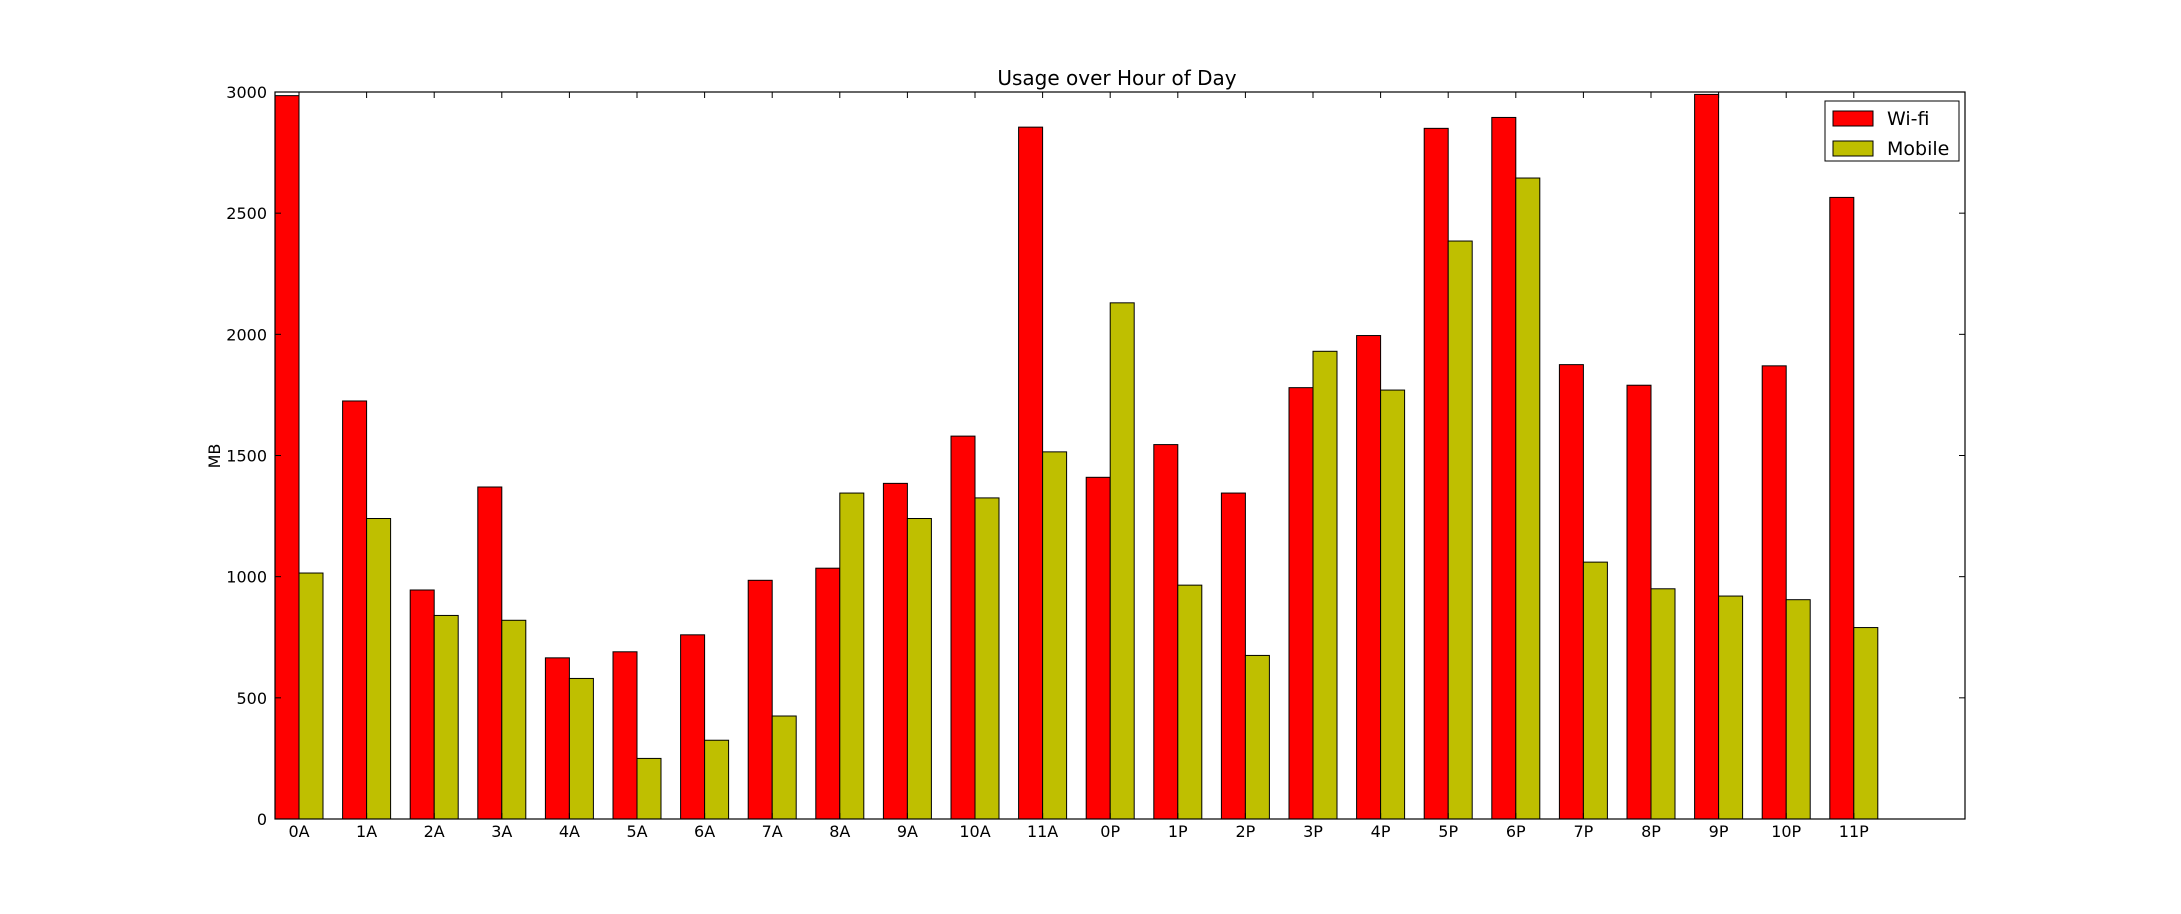 This screenshot has width=2181, height=914. What do you see at coordinates (311, 696) in the screenshot?
I see `bar-mobile-0A` at bounding box center [311, 696].